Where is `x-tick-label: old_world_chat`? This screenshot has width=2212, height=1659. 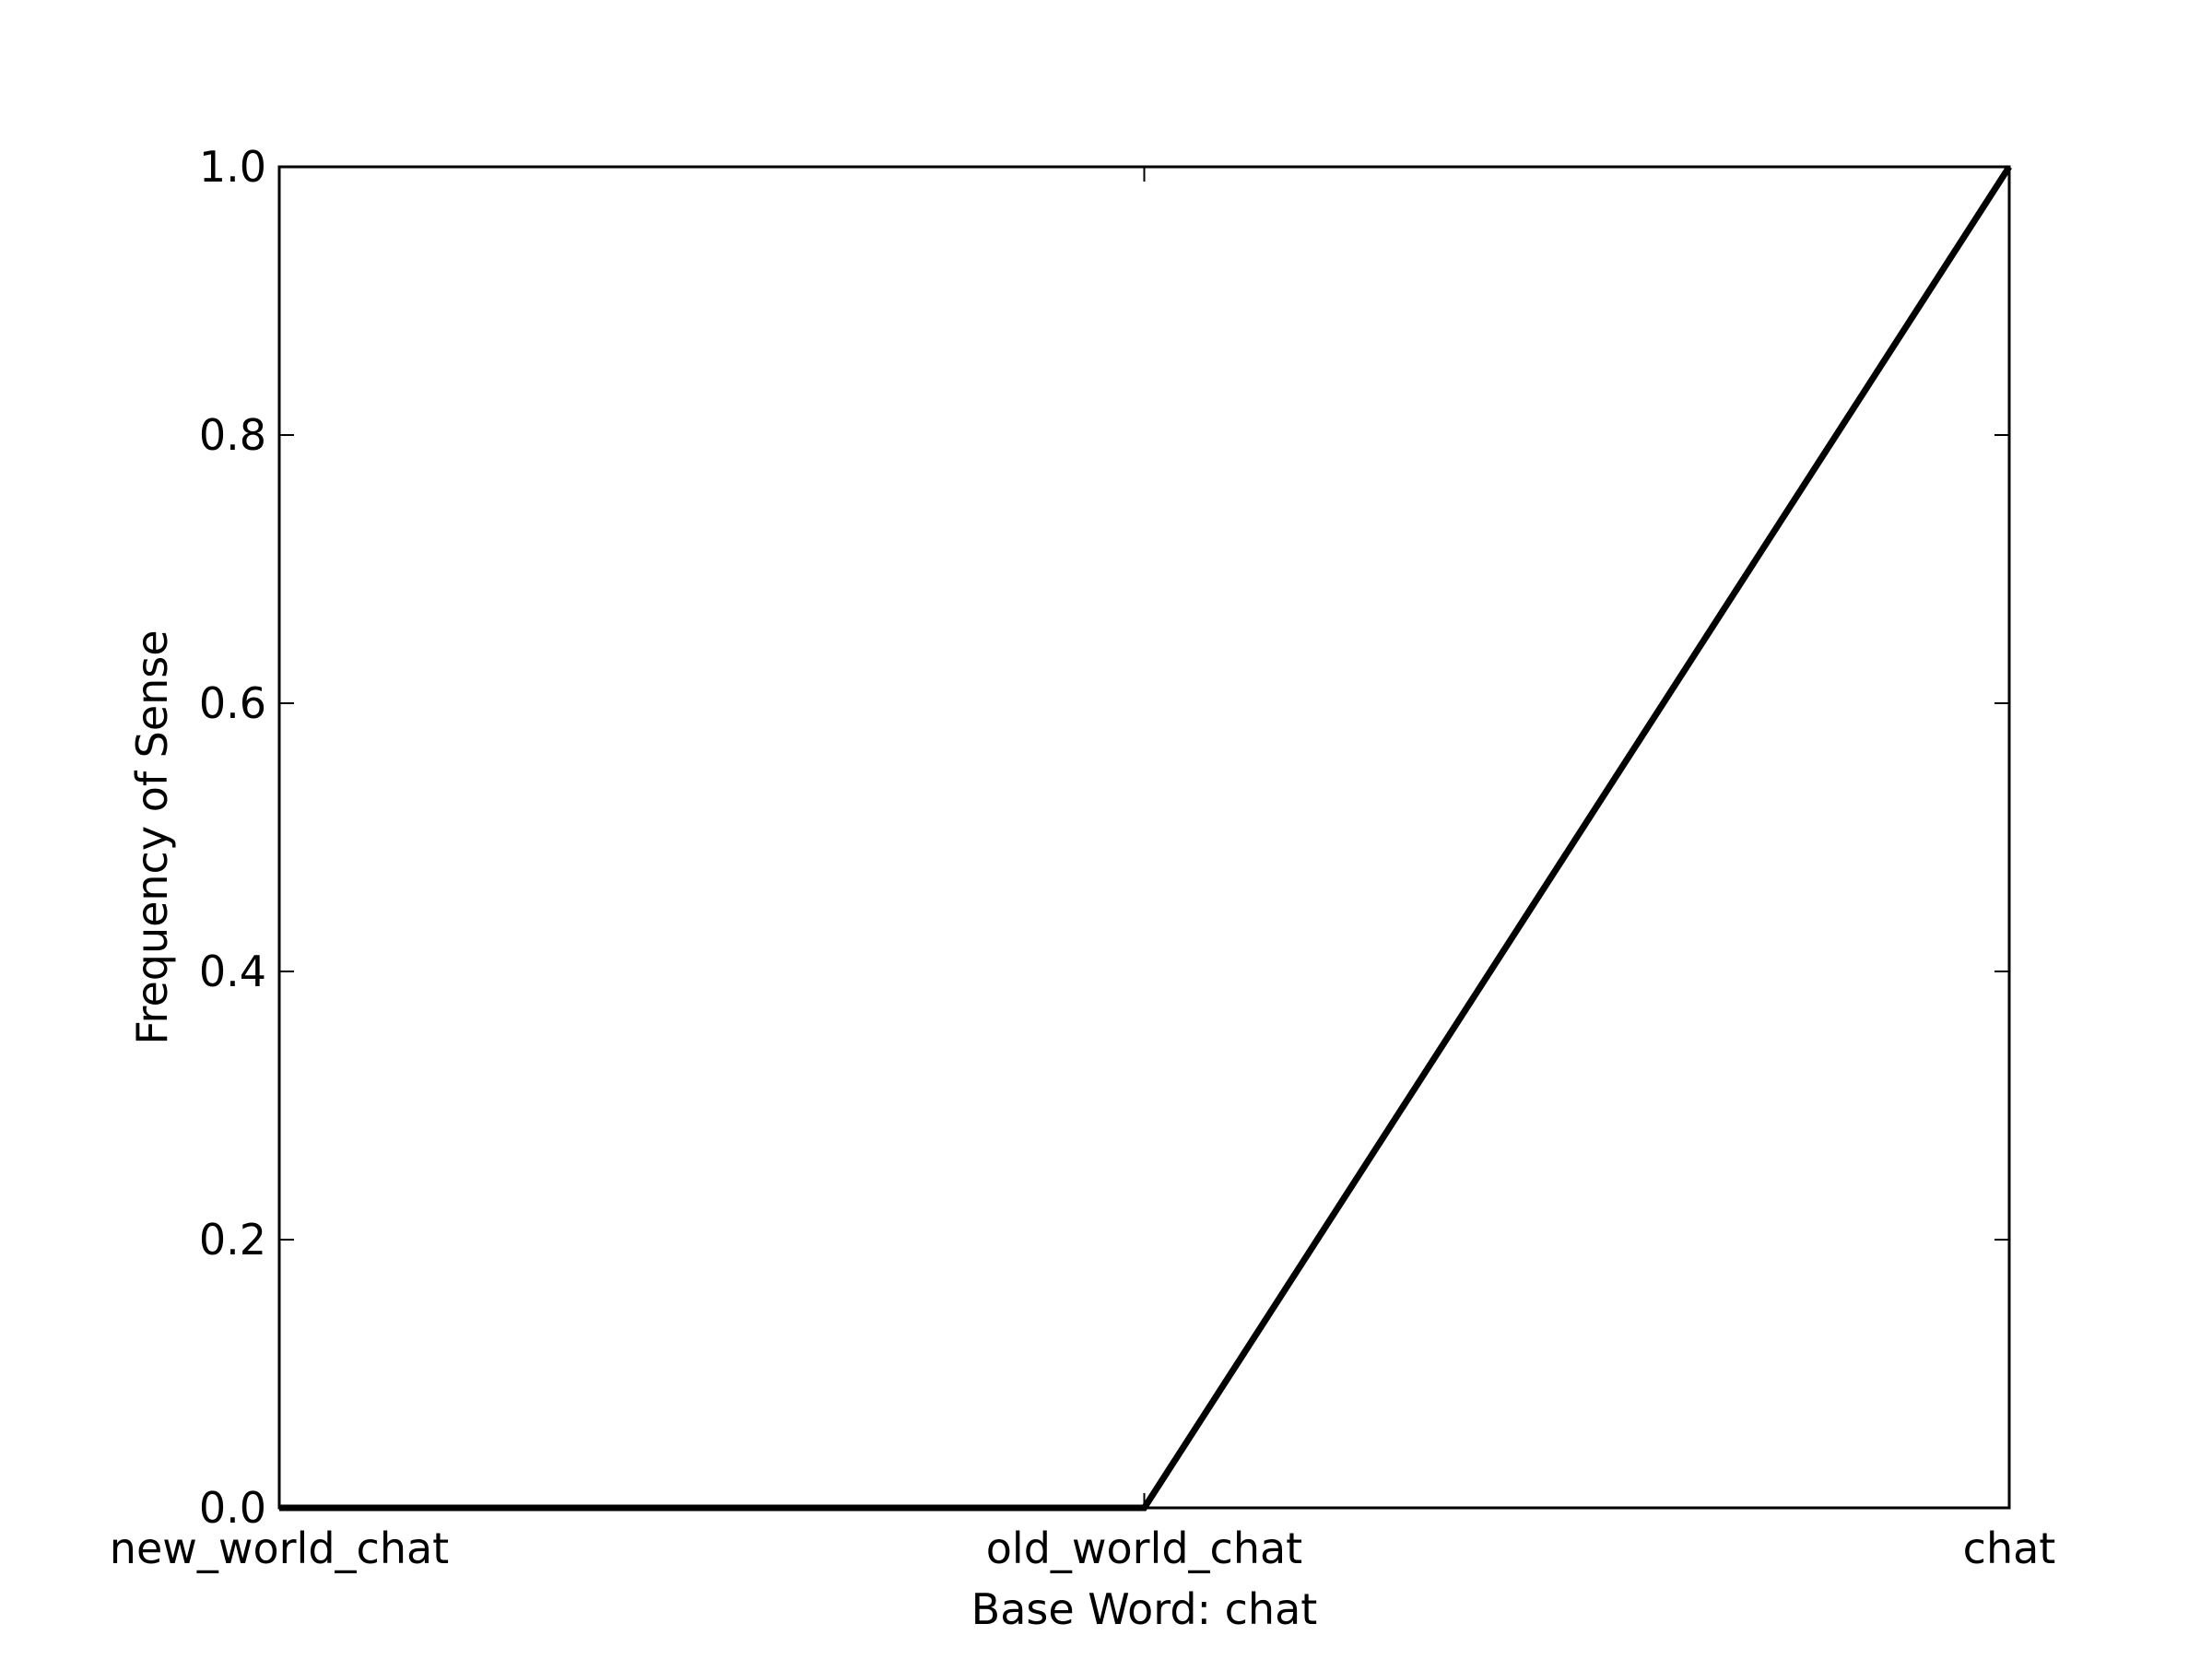
x-tick-label: old_world_chat is located at coordinates (1144, 1548).